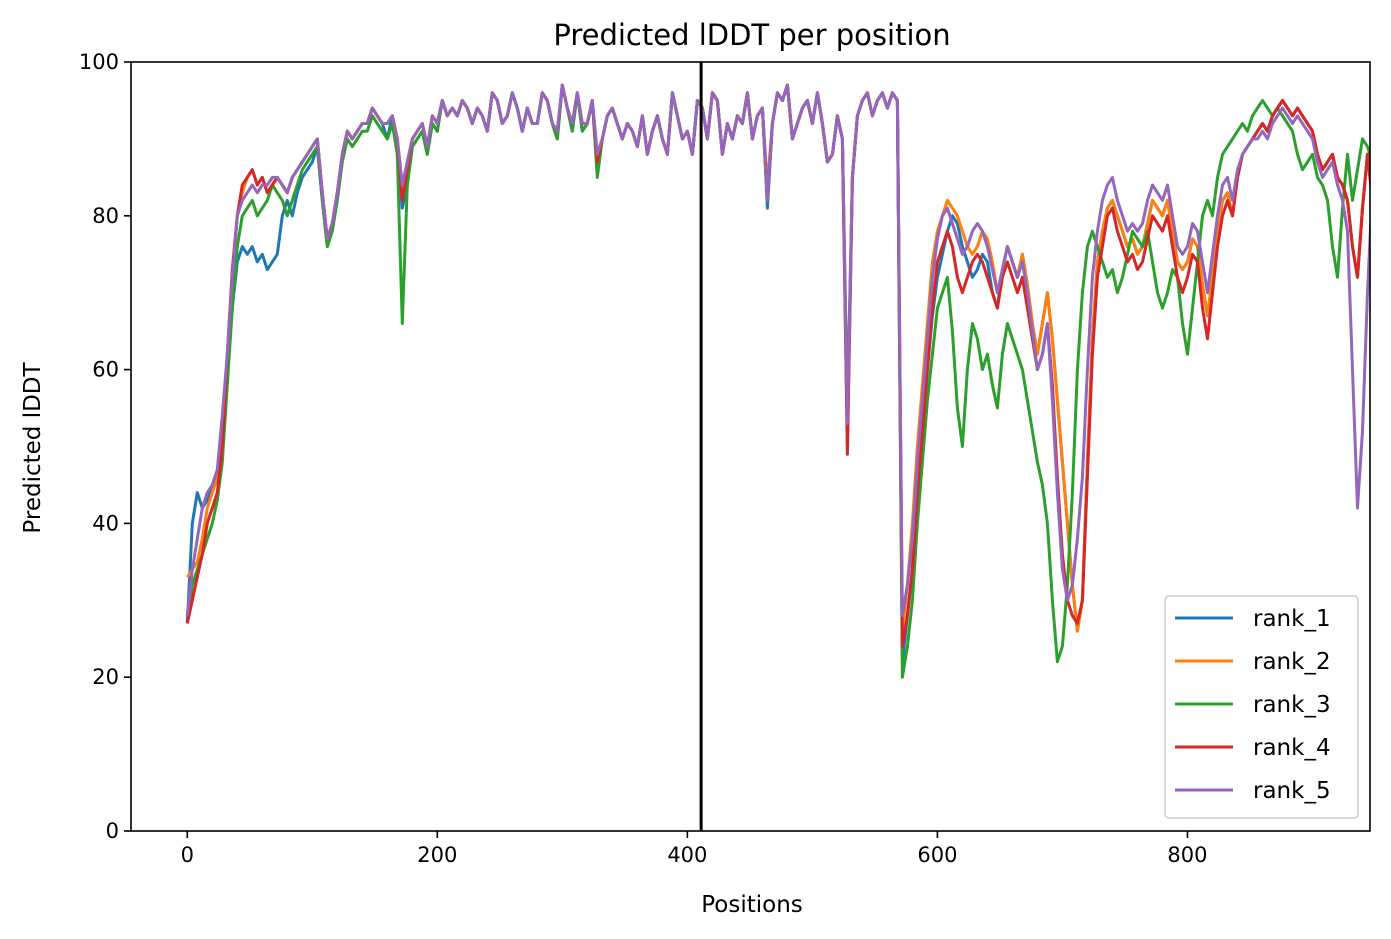  What do you see at coordinates (437, 855) in the screenshot?
I see `x-tick-label: 200` at bounding box center [437, 855].